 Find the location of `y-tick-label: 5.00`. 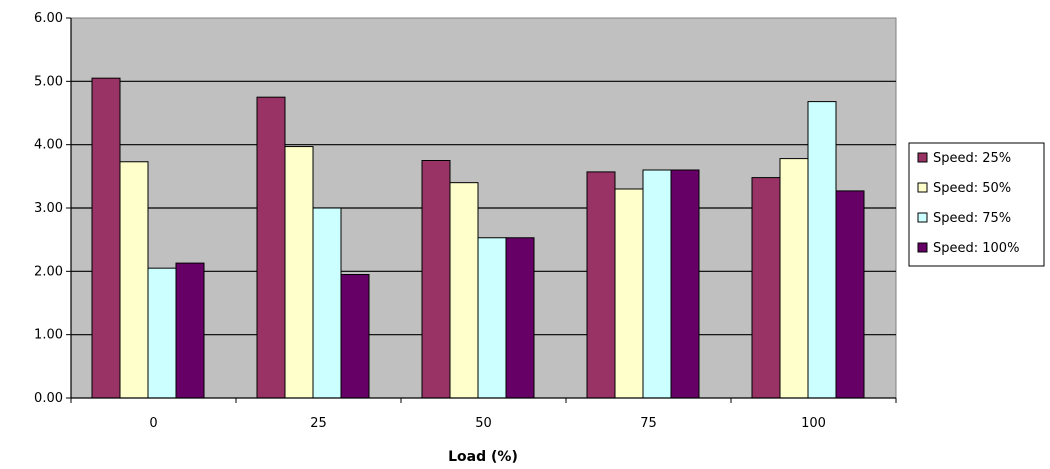

y-tick-label: 5.00 is located at coordinates (48, 81).